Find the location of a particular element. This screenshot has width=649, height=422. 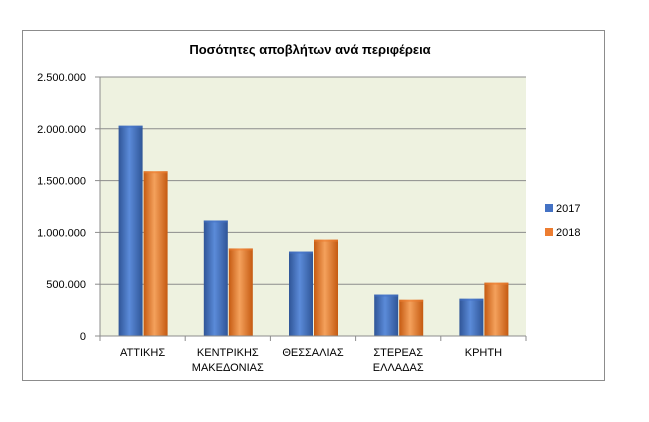

x-category-label: ΕΛΛΑΔΑΣ is located at coordinates (398, 368).